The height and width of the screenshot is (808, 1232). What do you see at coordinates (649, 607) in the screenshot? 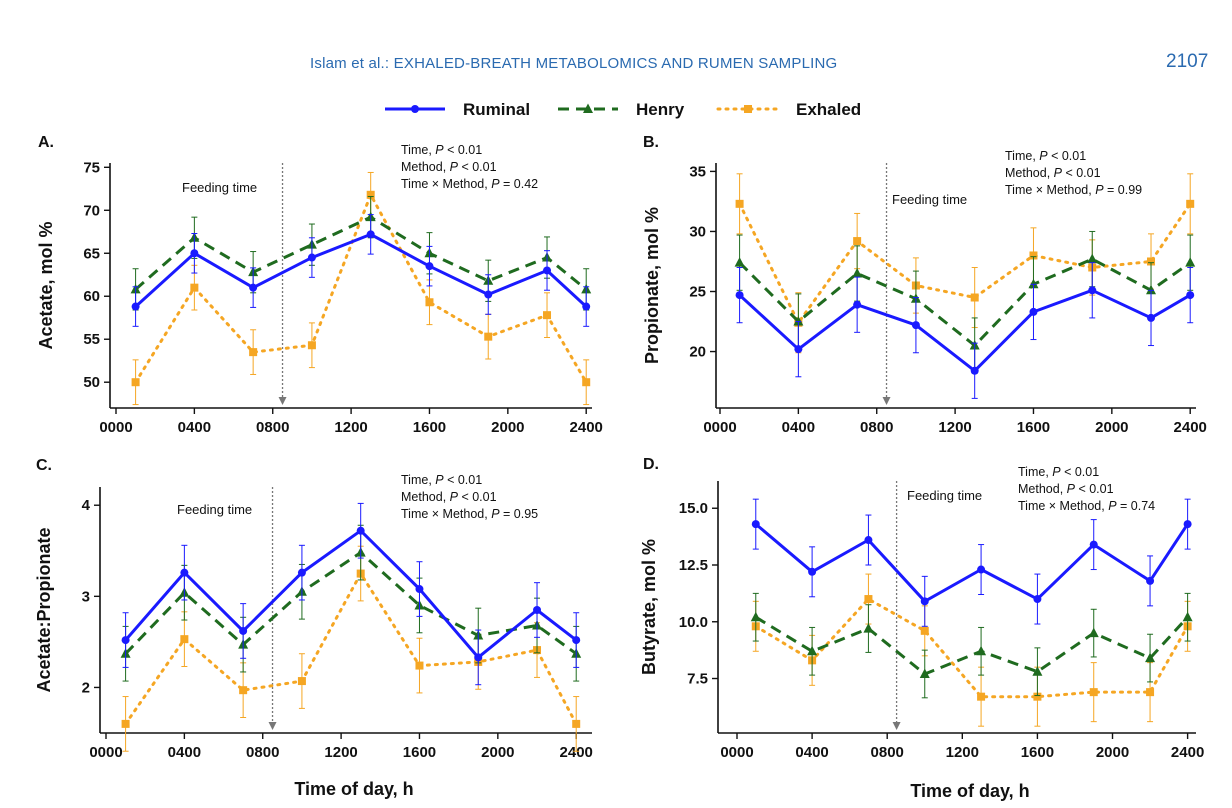
I see `panel-d-y-label: Butyrate, mol %` at bounding box center [649, 607].